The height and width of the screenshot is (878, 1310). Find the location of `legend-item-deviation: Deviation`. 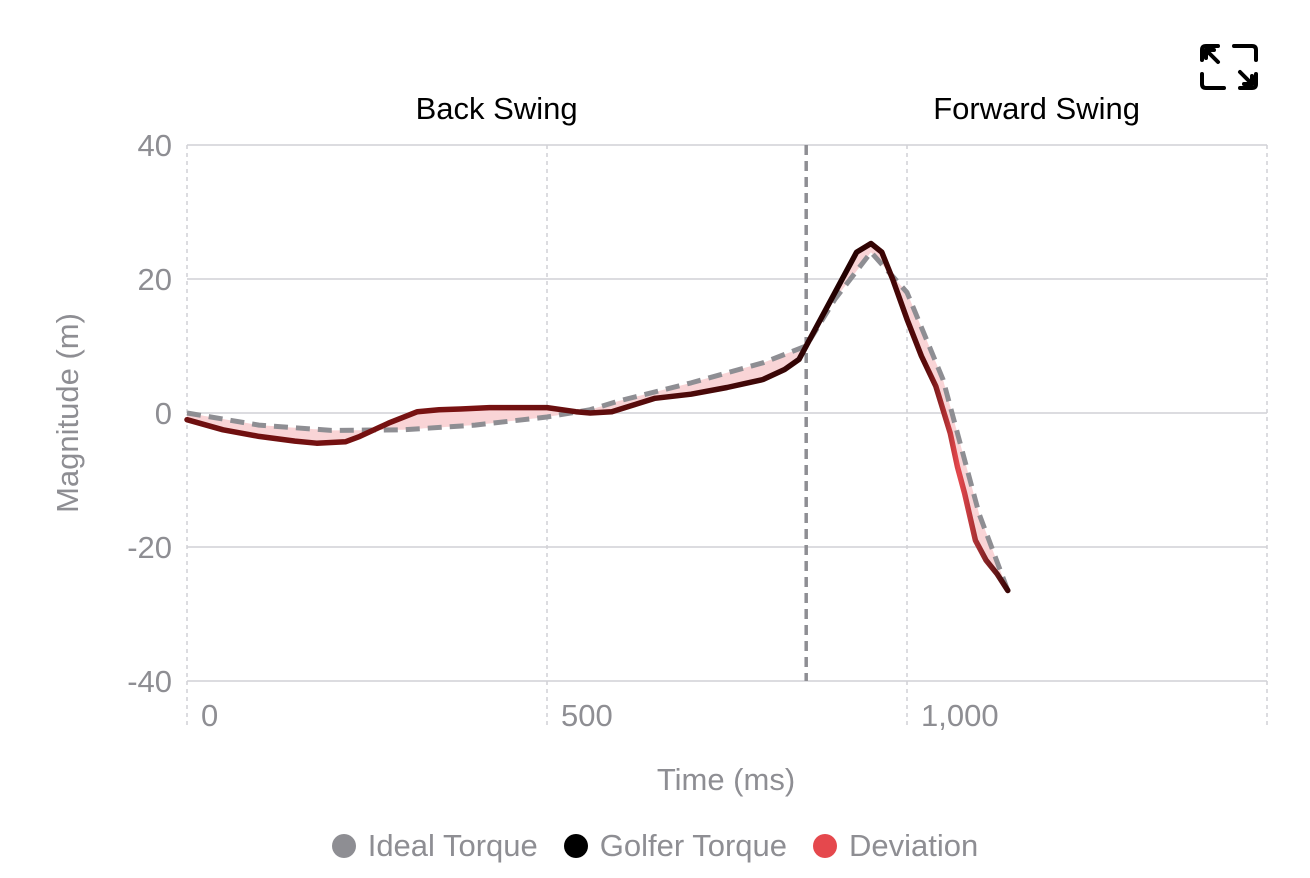

legend-item-deviation: Deviation is located at coordinates (895, 846).